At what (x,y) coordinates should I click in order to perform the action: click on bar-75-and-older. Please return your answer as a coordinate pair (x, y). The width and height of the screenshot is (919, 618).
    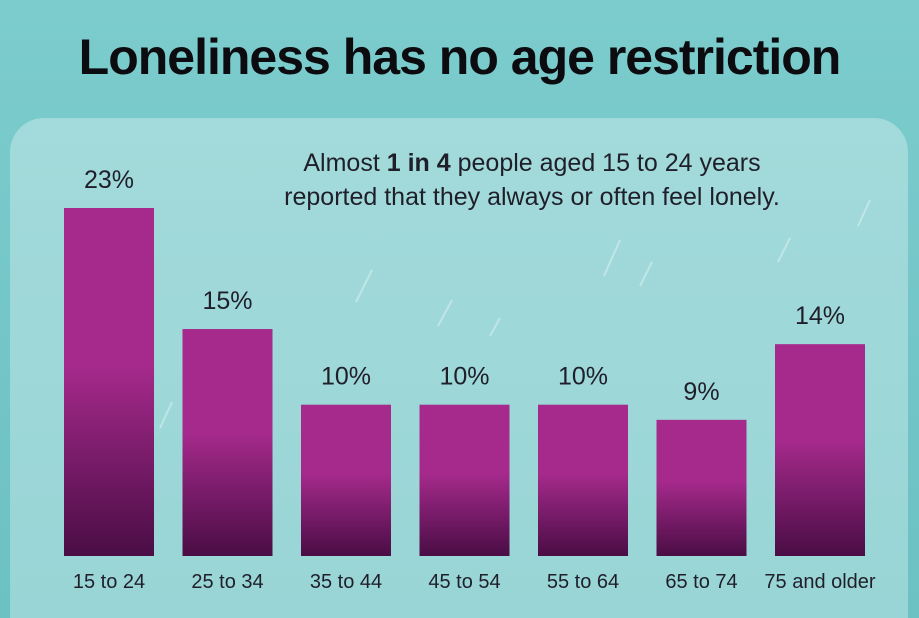
    Looking at the image, I should click on (820, 450).